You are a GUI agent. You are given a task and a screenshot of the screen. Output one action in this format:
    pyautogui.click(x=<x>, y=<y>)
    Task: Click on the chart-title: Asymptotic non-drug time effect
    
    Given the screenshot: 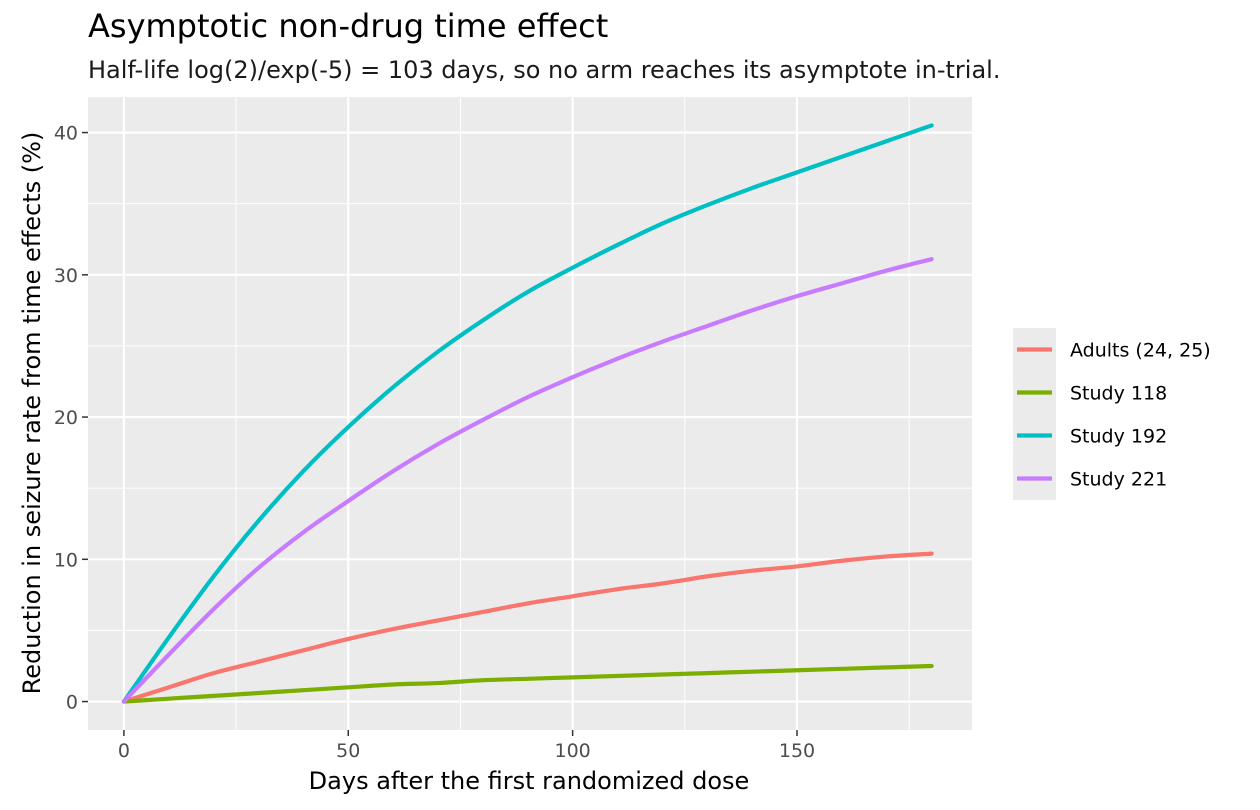 What is the action you would take?
    pyautogui.click(x=348, y=26)
    